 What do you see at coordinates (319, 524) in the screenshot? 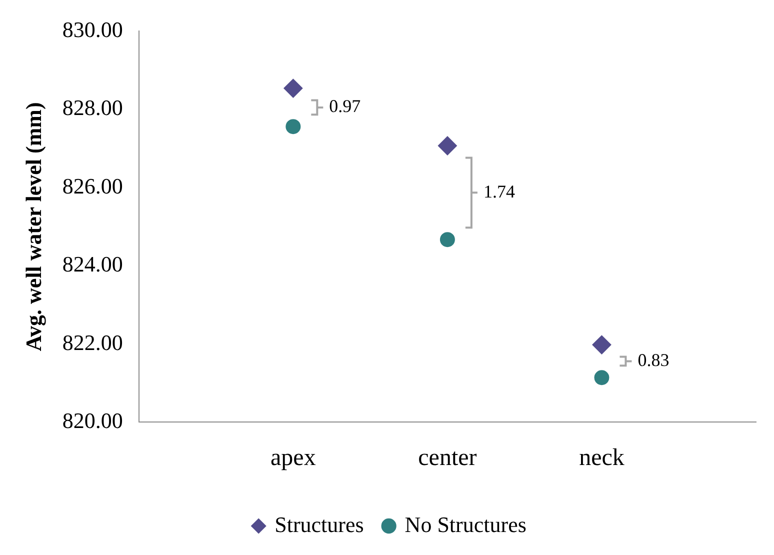
I see `legend-label: Structures` at bounding box center [319, 524].